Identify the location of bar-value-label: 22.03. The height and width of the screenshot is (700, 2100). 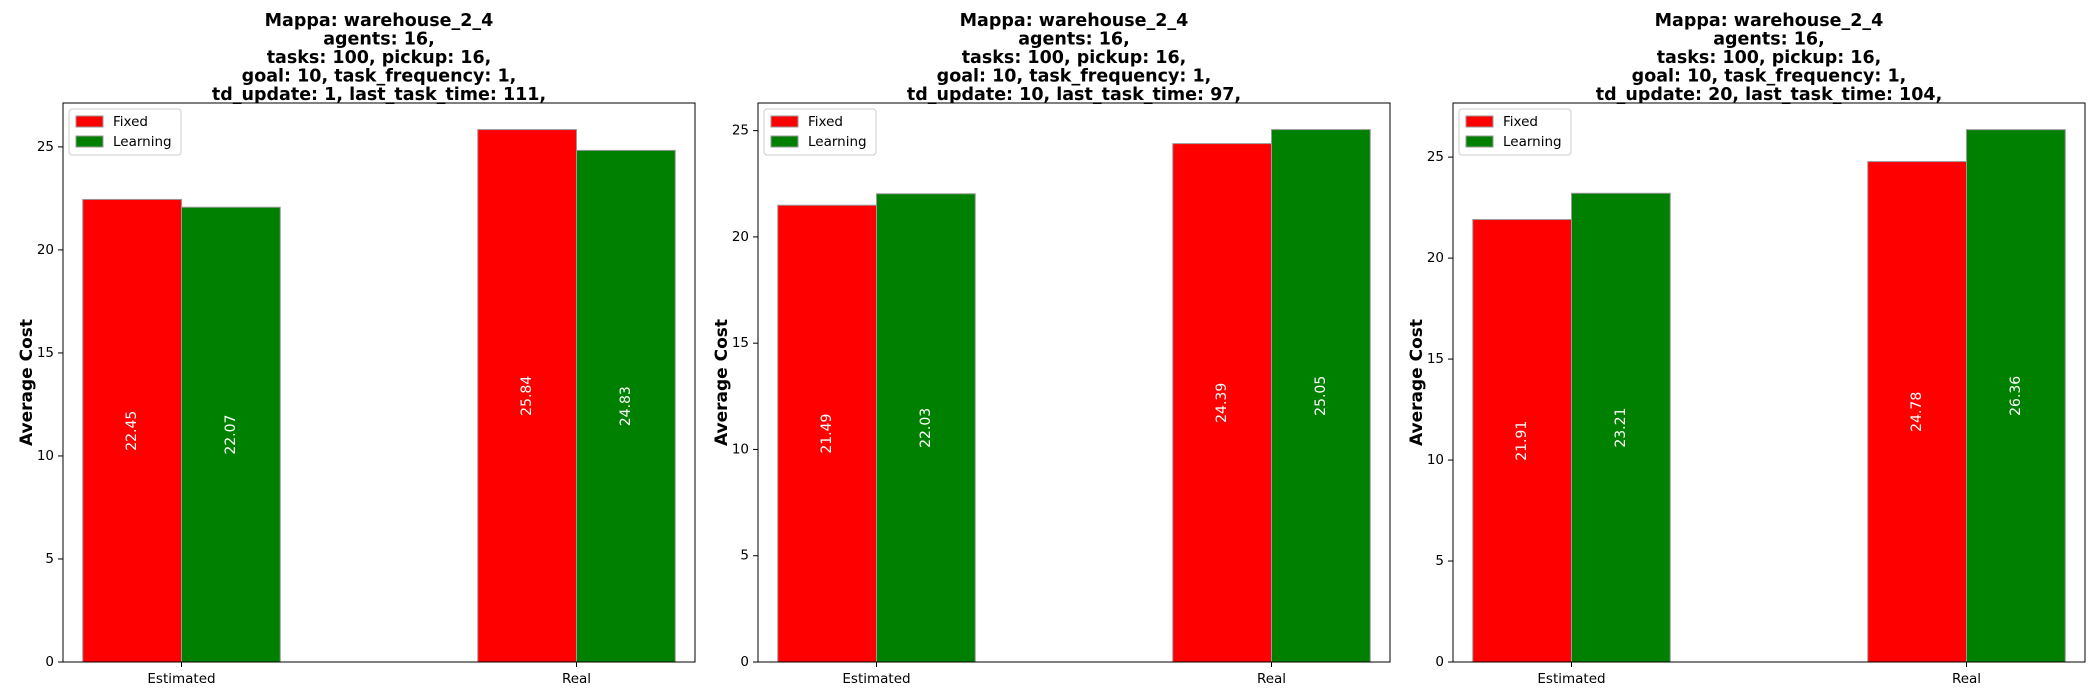
(926, 428).